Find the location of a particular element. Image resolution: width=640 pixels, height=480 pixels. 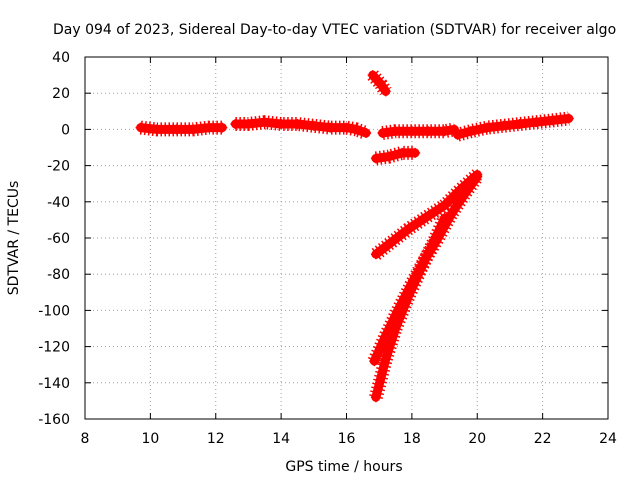

x-tick-label: 14 is located at coordinates (281, 439).